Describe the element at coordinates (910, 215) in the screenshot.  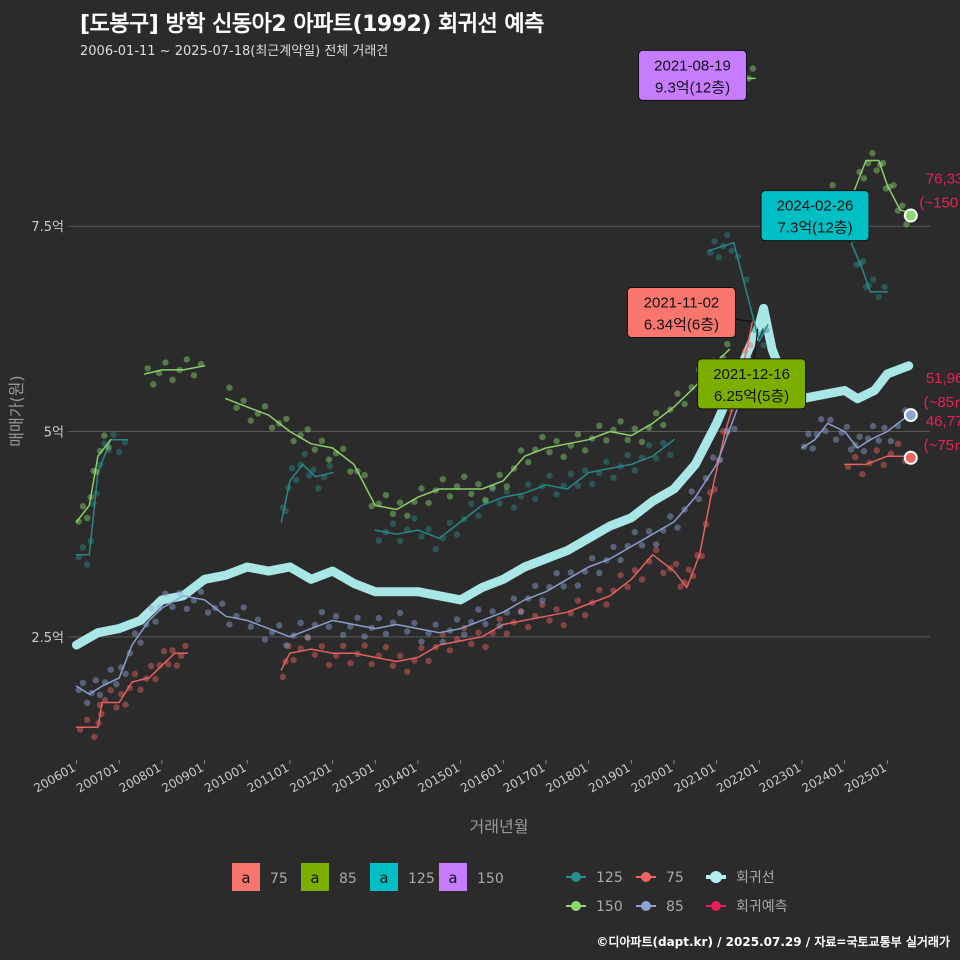
I see `forecast-point` at that location.